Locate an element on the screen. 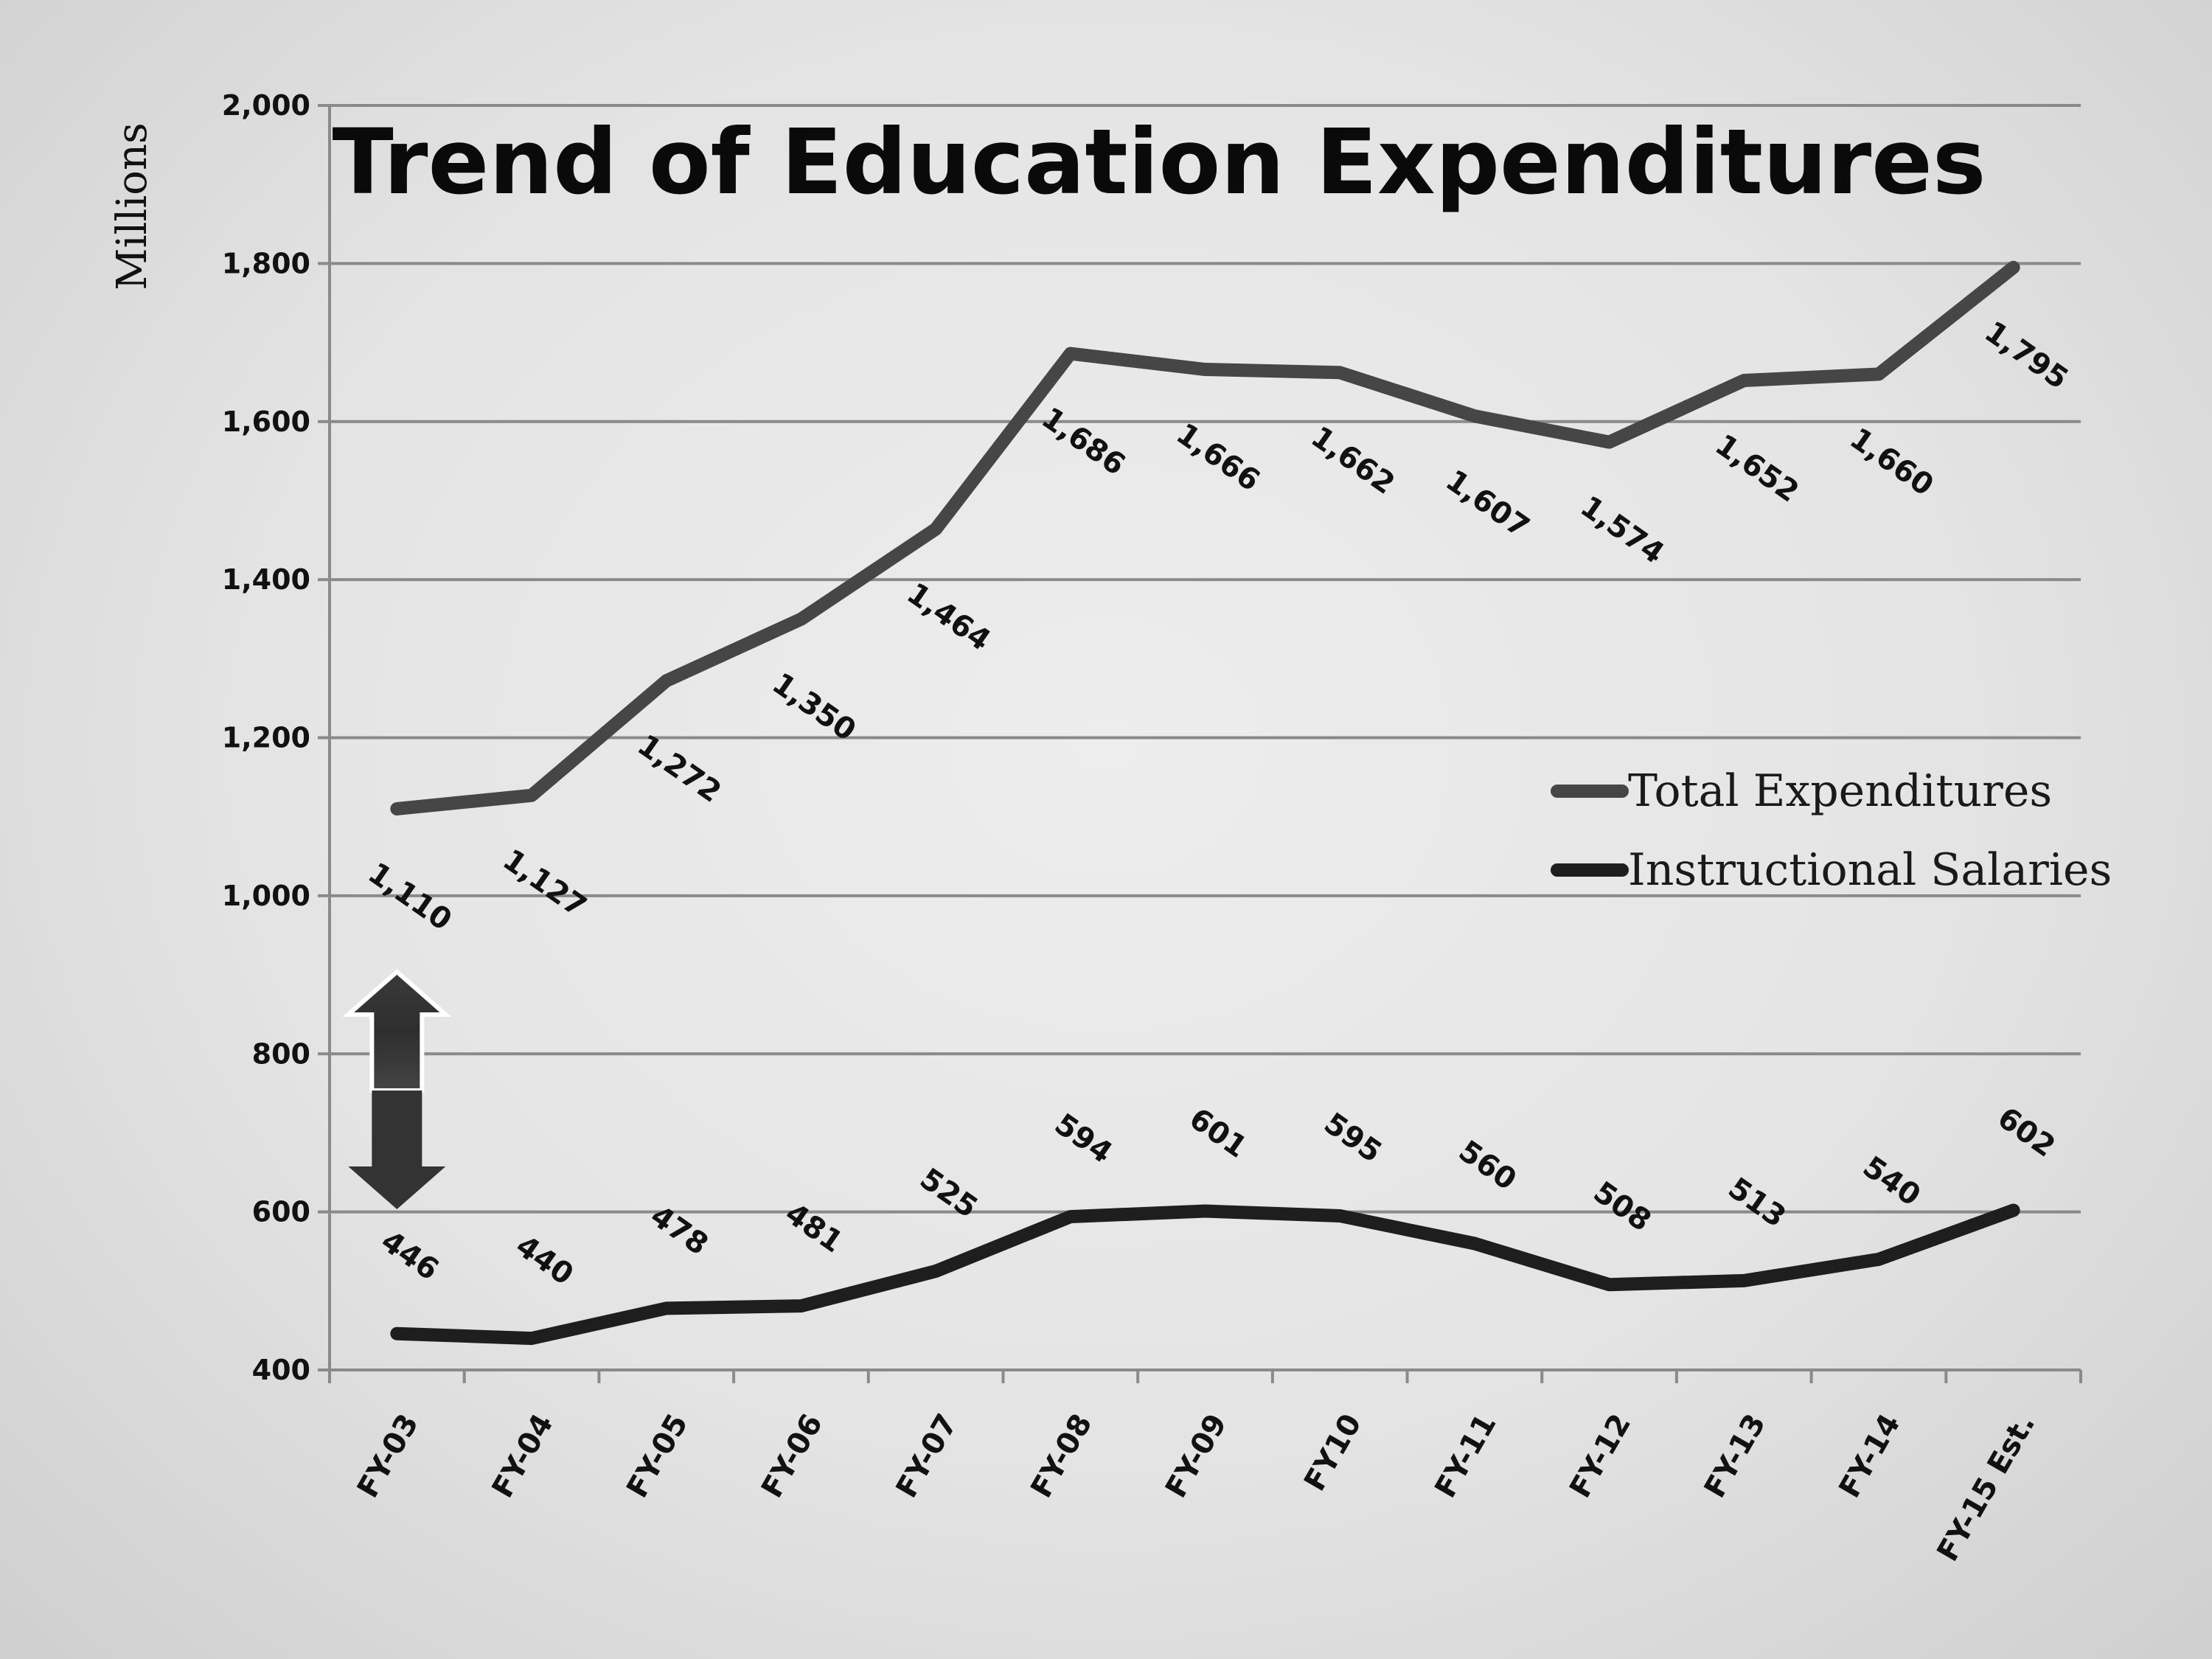 The height and width of the screenshot is (1659, 2212). data-label-s1-6: 601 is located at coordinates (1218, 1133).